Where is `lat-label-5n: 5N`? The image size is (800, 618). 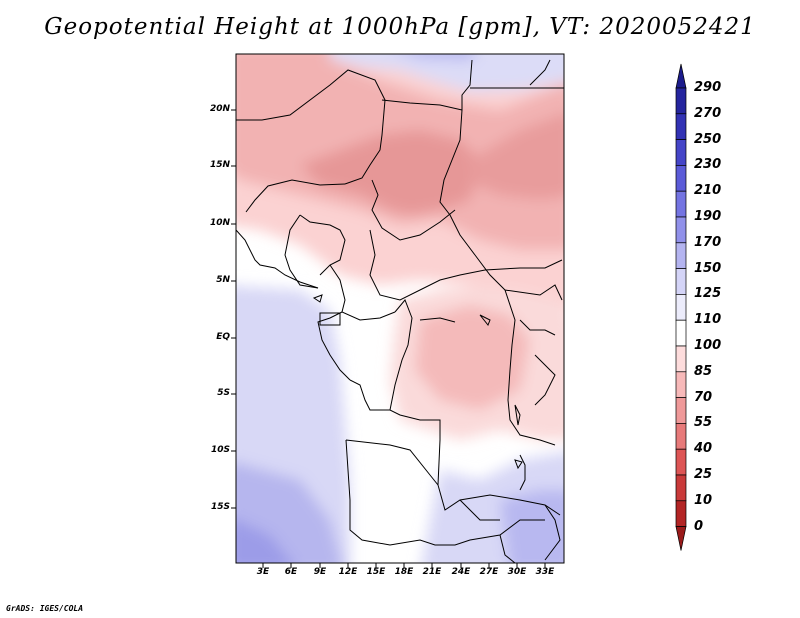
lat-label-5n: 5N is located at coordinates (223, 280).